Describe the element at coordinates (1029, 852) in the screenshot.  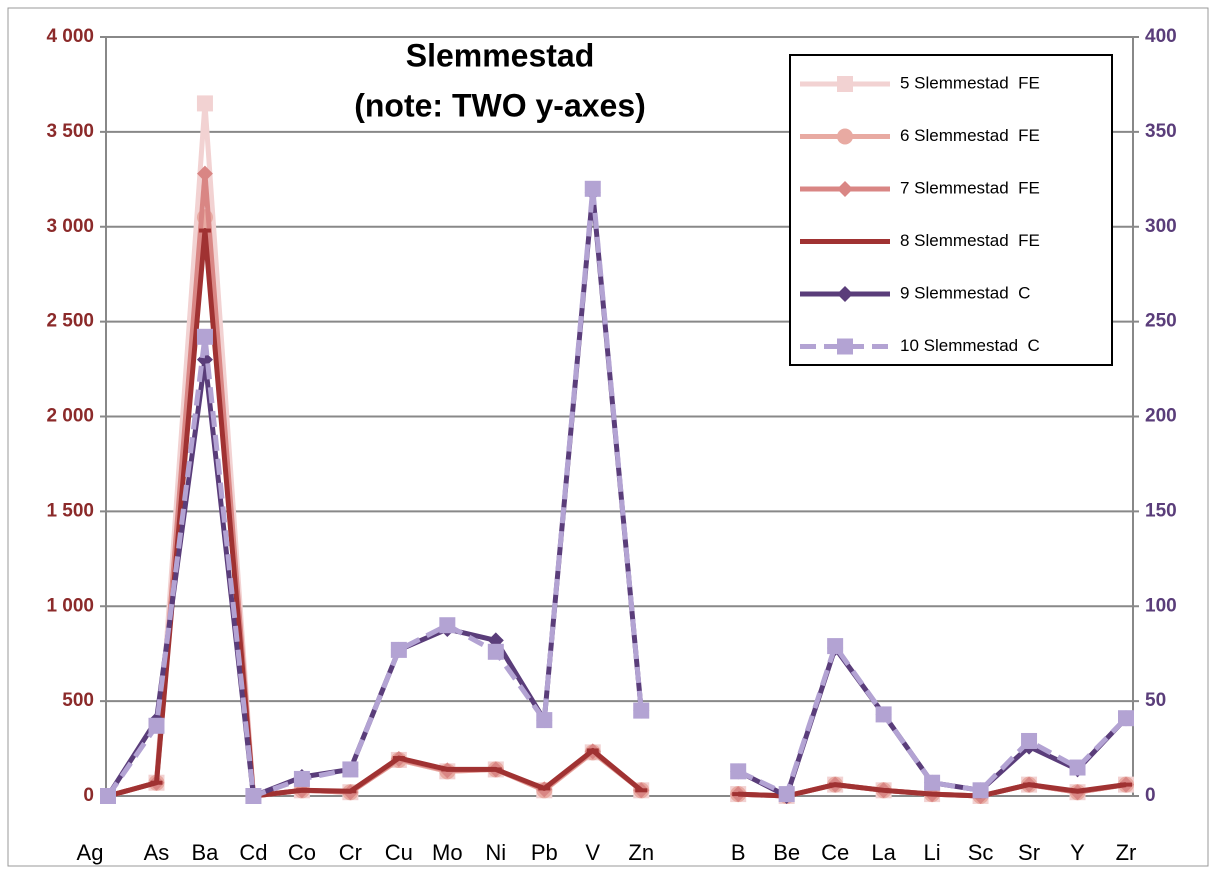
I see `x-tick-label: Sr` at that location.